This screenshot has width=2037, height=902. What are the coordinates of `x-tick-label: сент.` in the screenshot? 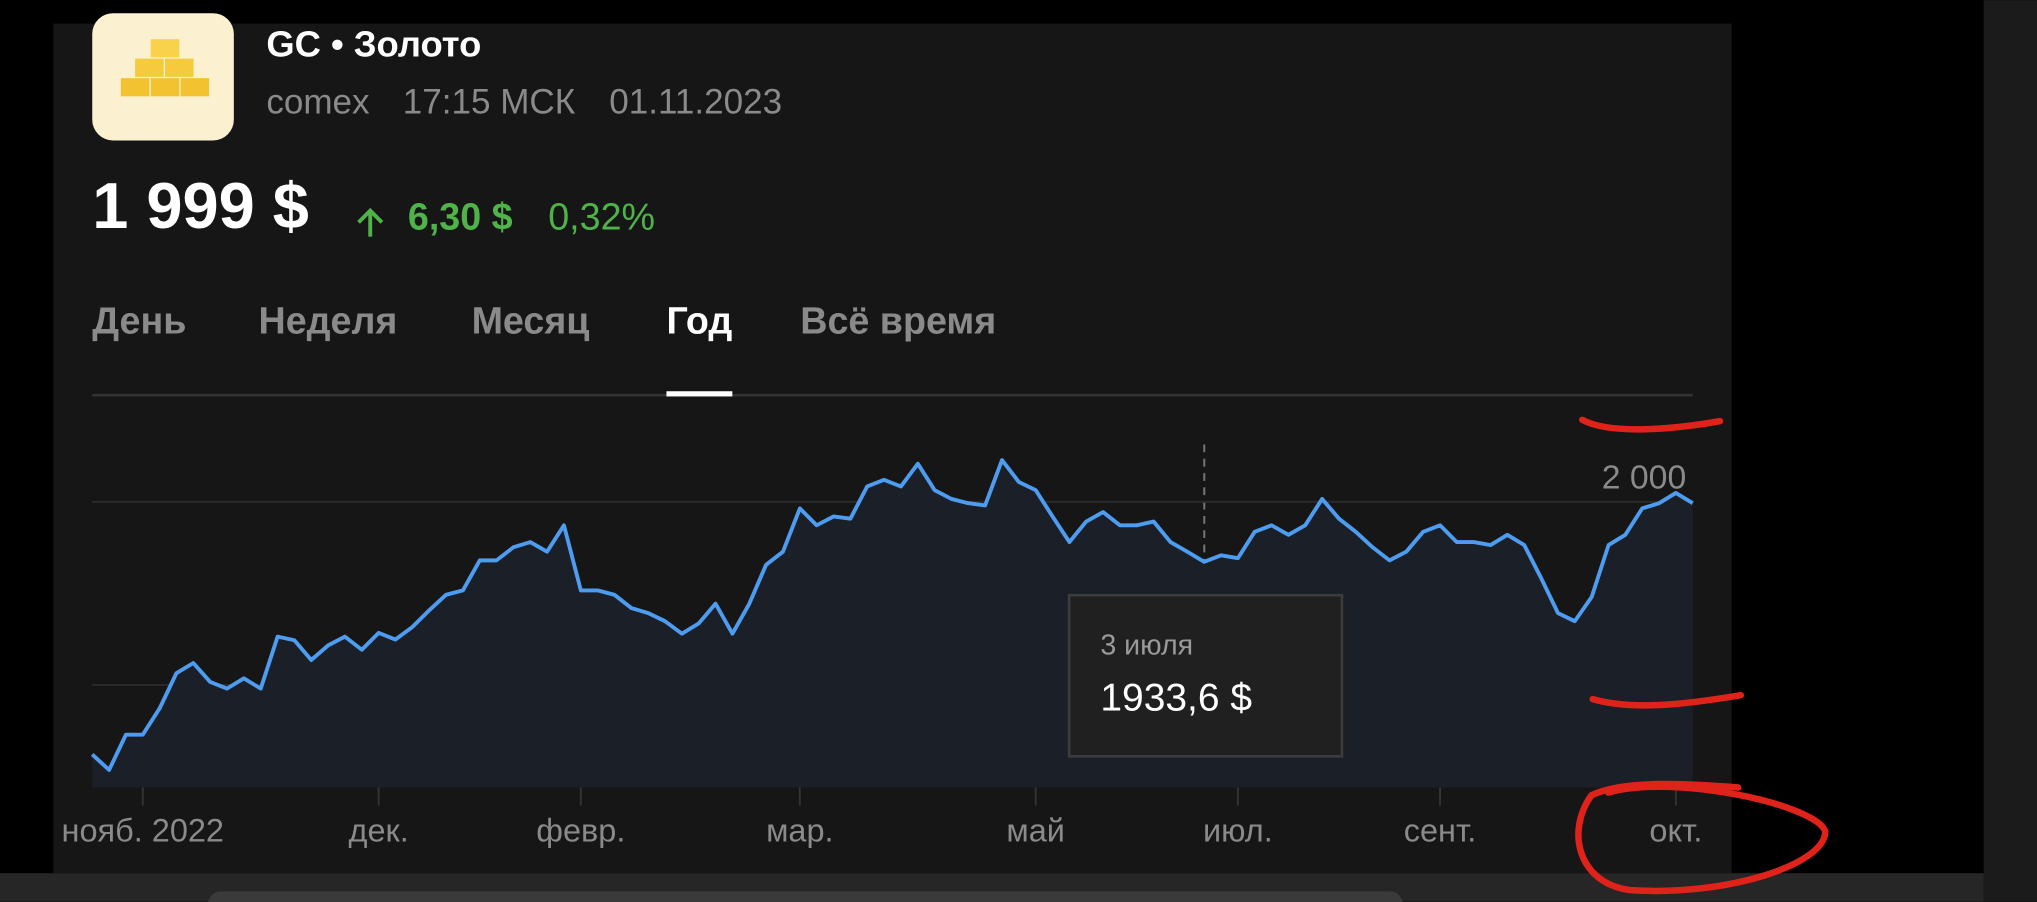 It's located at (1440, 831).